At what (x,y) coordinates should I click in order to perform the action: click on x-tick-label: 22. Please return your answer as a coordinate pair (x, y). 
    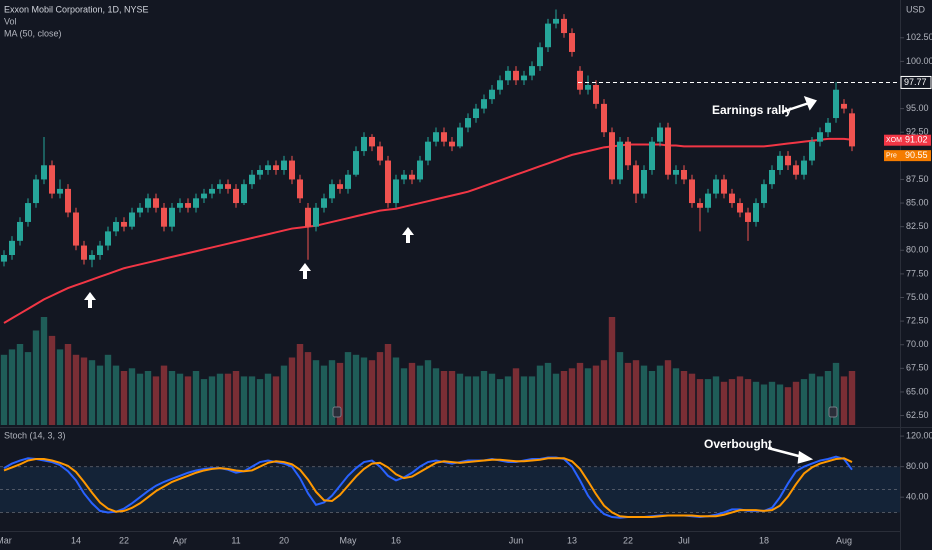
    Looking at the image, I should click on (124, 540).